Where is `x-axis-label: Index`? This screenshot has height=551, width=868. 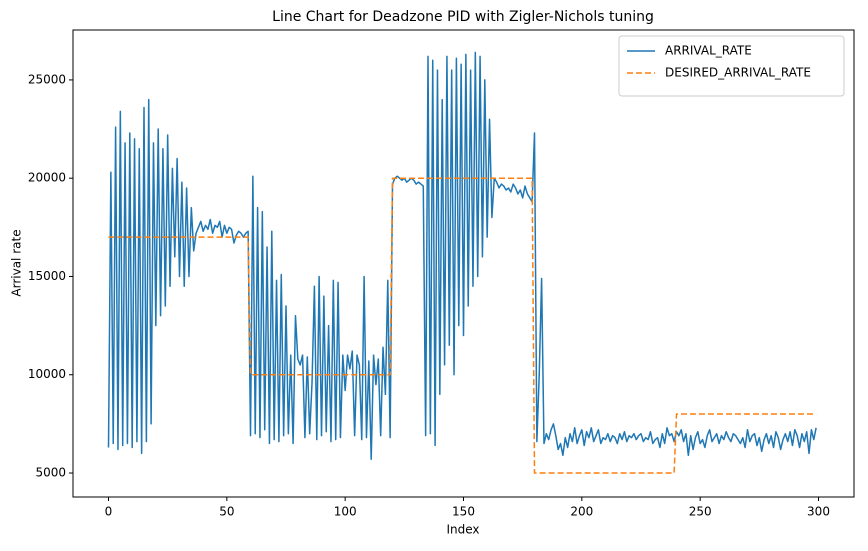 x-axis-label: Index is located at coordinates (462, 530).